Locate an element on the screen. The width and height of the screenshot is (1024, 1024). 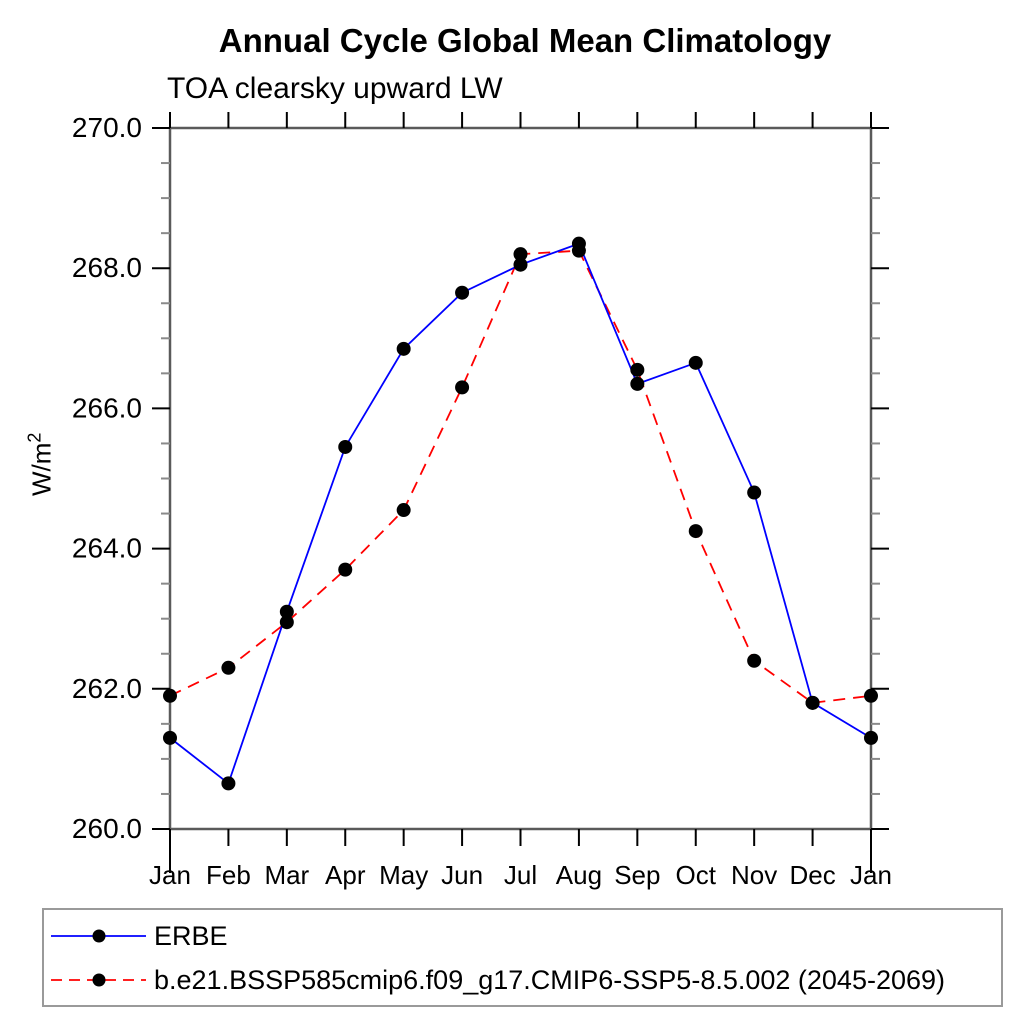
x-tick-label: Sep is located at coordinates (637, 875).